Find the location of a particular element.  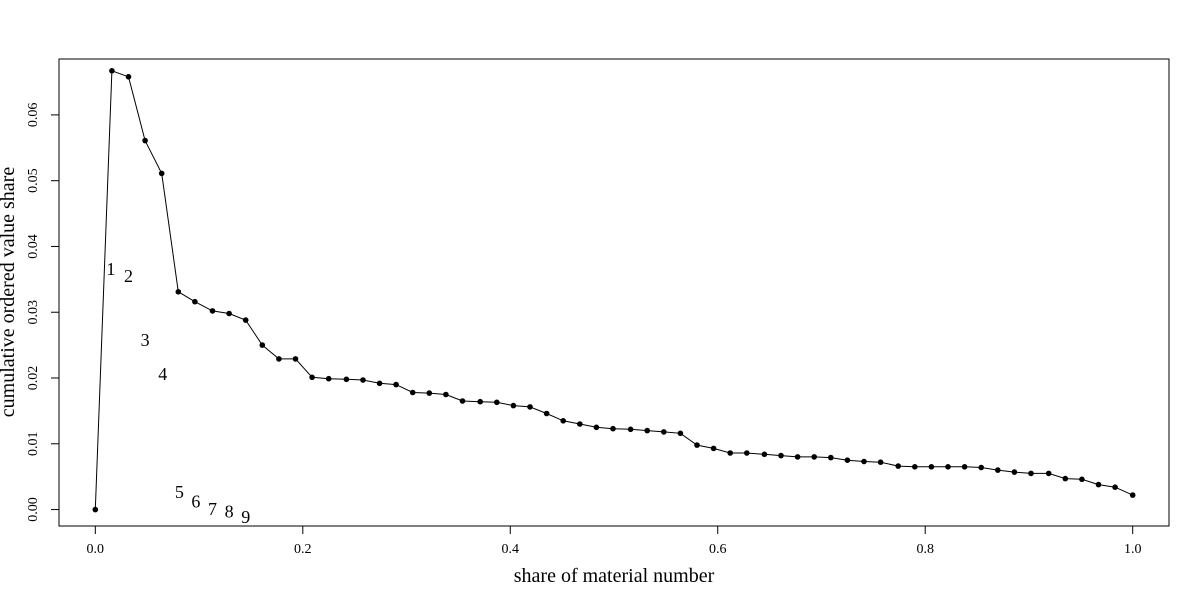

annotation-layer: 1 2 34 5 6 7 8 9 is located at coordinates (178, 393).